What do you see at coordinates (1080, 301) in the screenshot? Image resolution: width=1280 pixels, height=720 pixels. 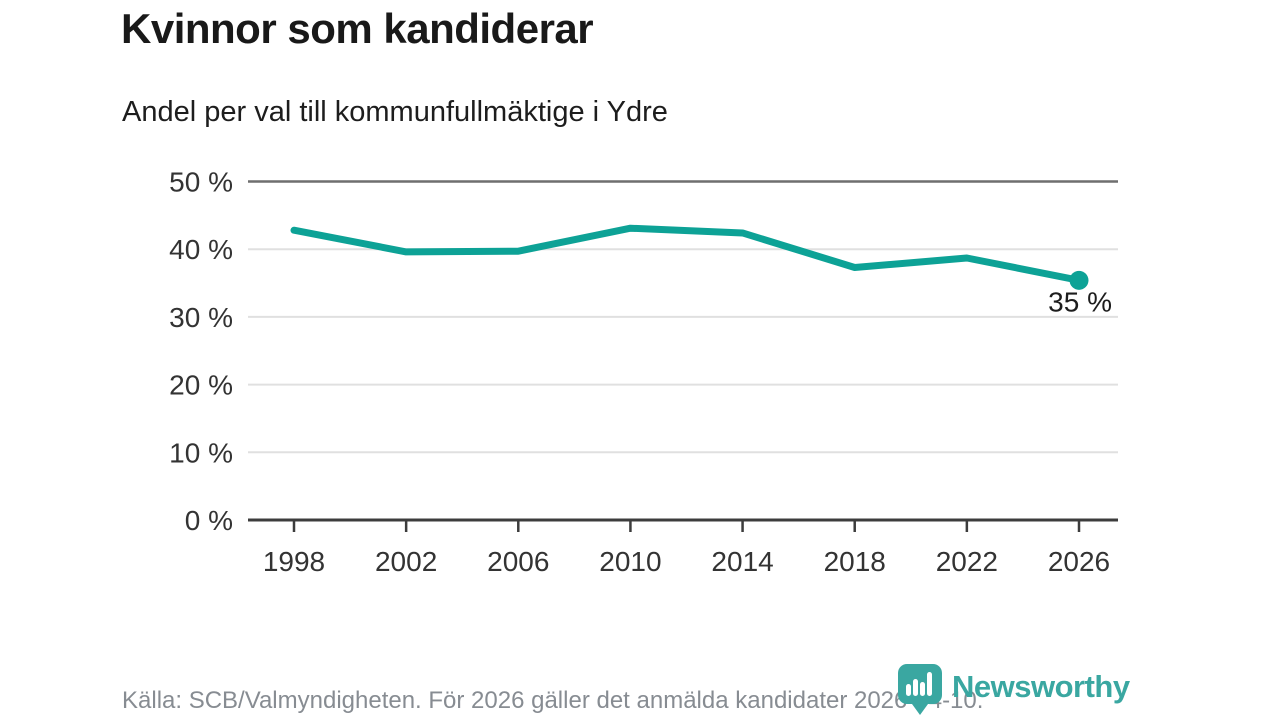 I see `end-value-label: 35 %` at bounding box center [1080, 301].